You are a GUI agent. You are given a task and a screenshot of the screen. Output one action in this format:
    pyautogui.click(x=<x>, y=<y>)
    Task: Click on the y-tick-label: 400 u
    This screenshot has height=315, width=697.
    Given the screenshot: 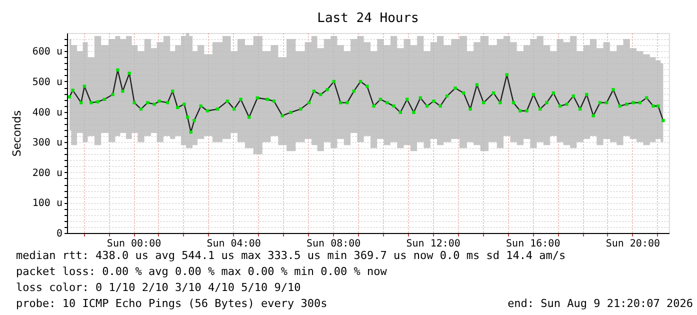 What is the action you would take?
    pyautogui.click(x=47, y=112)
    